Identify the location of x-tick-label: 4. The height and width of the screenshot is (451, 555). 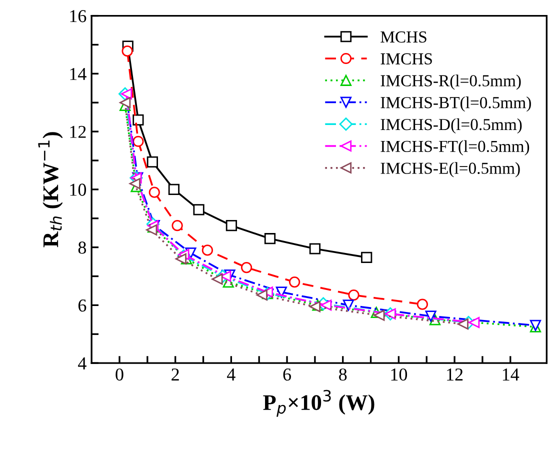
(231, 374).